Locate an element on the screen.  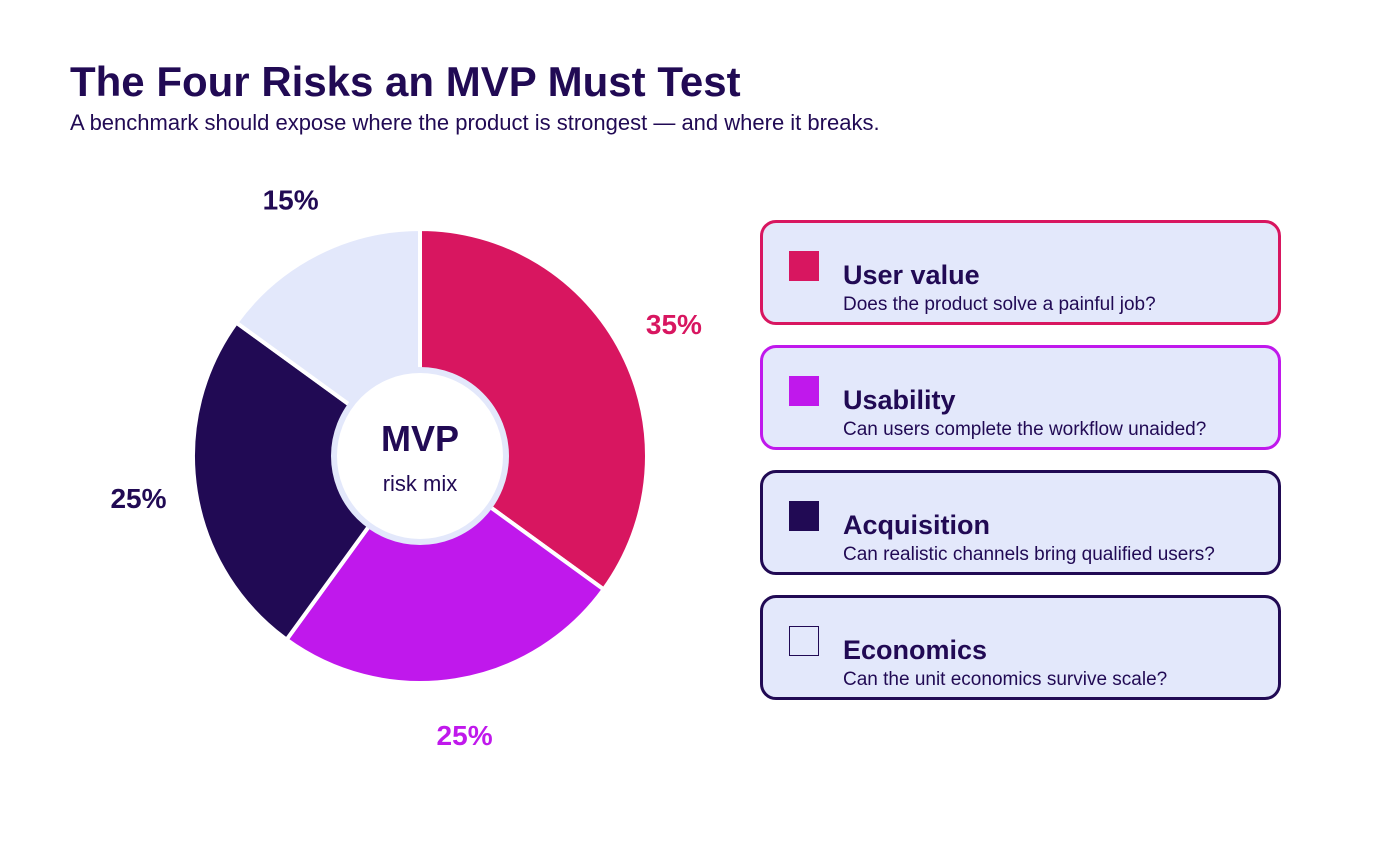
legend-swatch-usability is located at coordinates (804, 391).